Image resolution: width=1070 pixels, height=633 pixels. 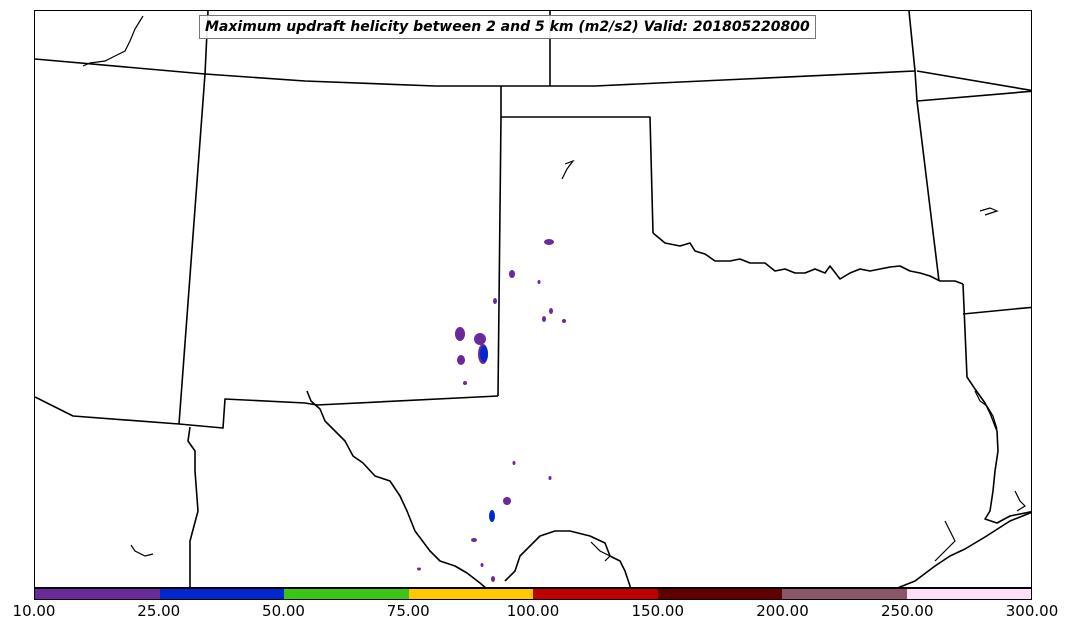 I want to click on lake-outline, so click(x=568, y=169).